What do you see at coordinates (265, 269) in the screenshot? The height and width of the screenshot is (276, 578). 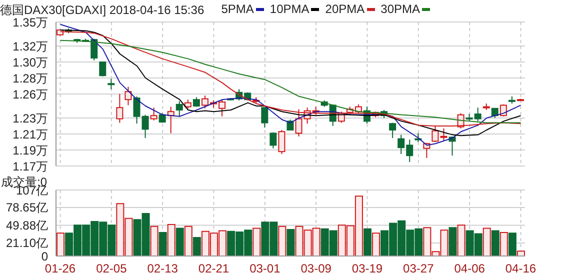 I see `x-tick-label: 03-01` at bounding box center [265, 269].